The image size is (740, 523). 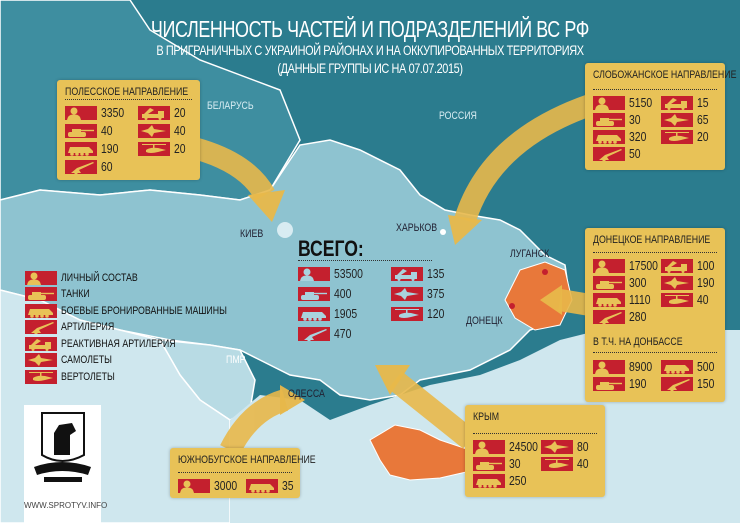 What do you see at coordinates (226, 485) in the screenshot?
I see `stat-value: 3000` at bounding box center [226, 485].